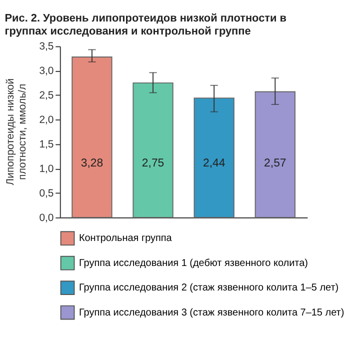 The height and width of the screenshot is (343, 350). What do you see at coordinates (125, 238) in the screenshot?
I see `legend-label: Контрольная группа` at bounding box center [125, 238].